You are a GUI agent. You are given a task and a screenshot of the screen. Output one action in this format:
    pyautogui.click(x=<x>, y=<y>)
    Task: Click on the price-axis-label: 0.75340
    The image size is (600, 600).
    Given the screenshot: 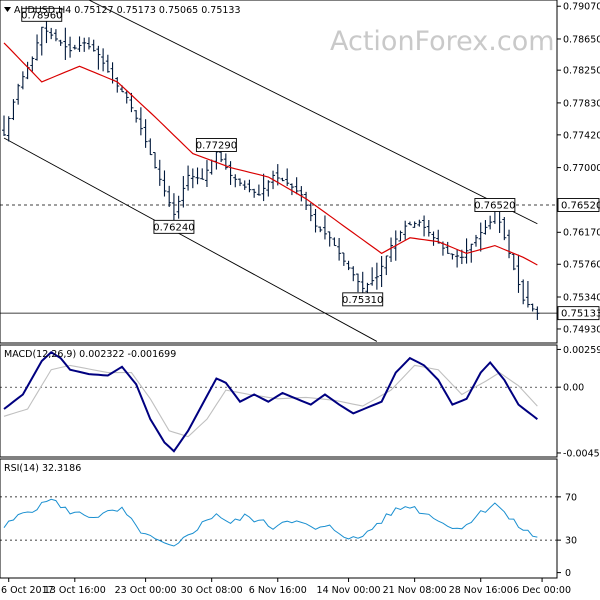 What is the action you would take?
    pyautogui.click(x=581, y=297)
    